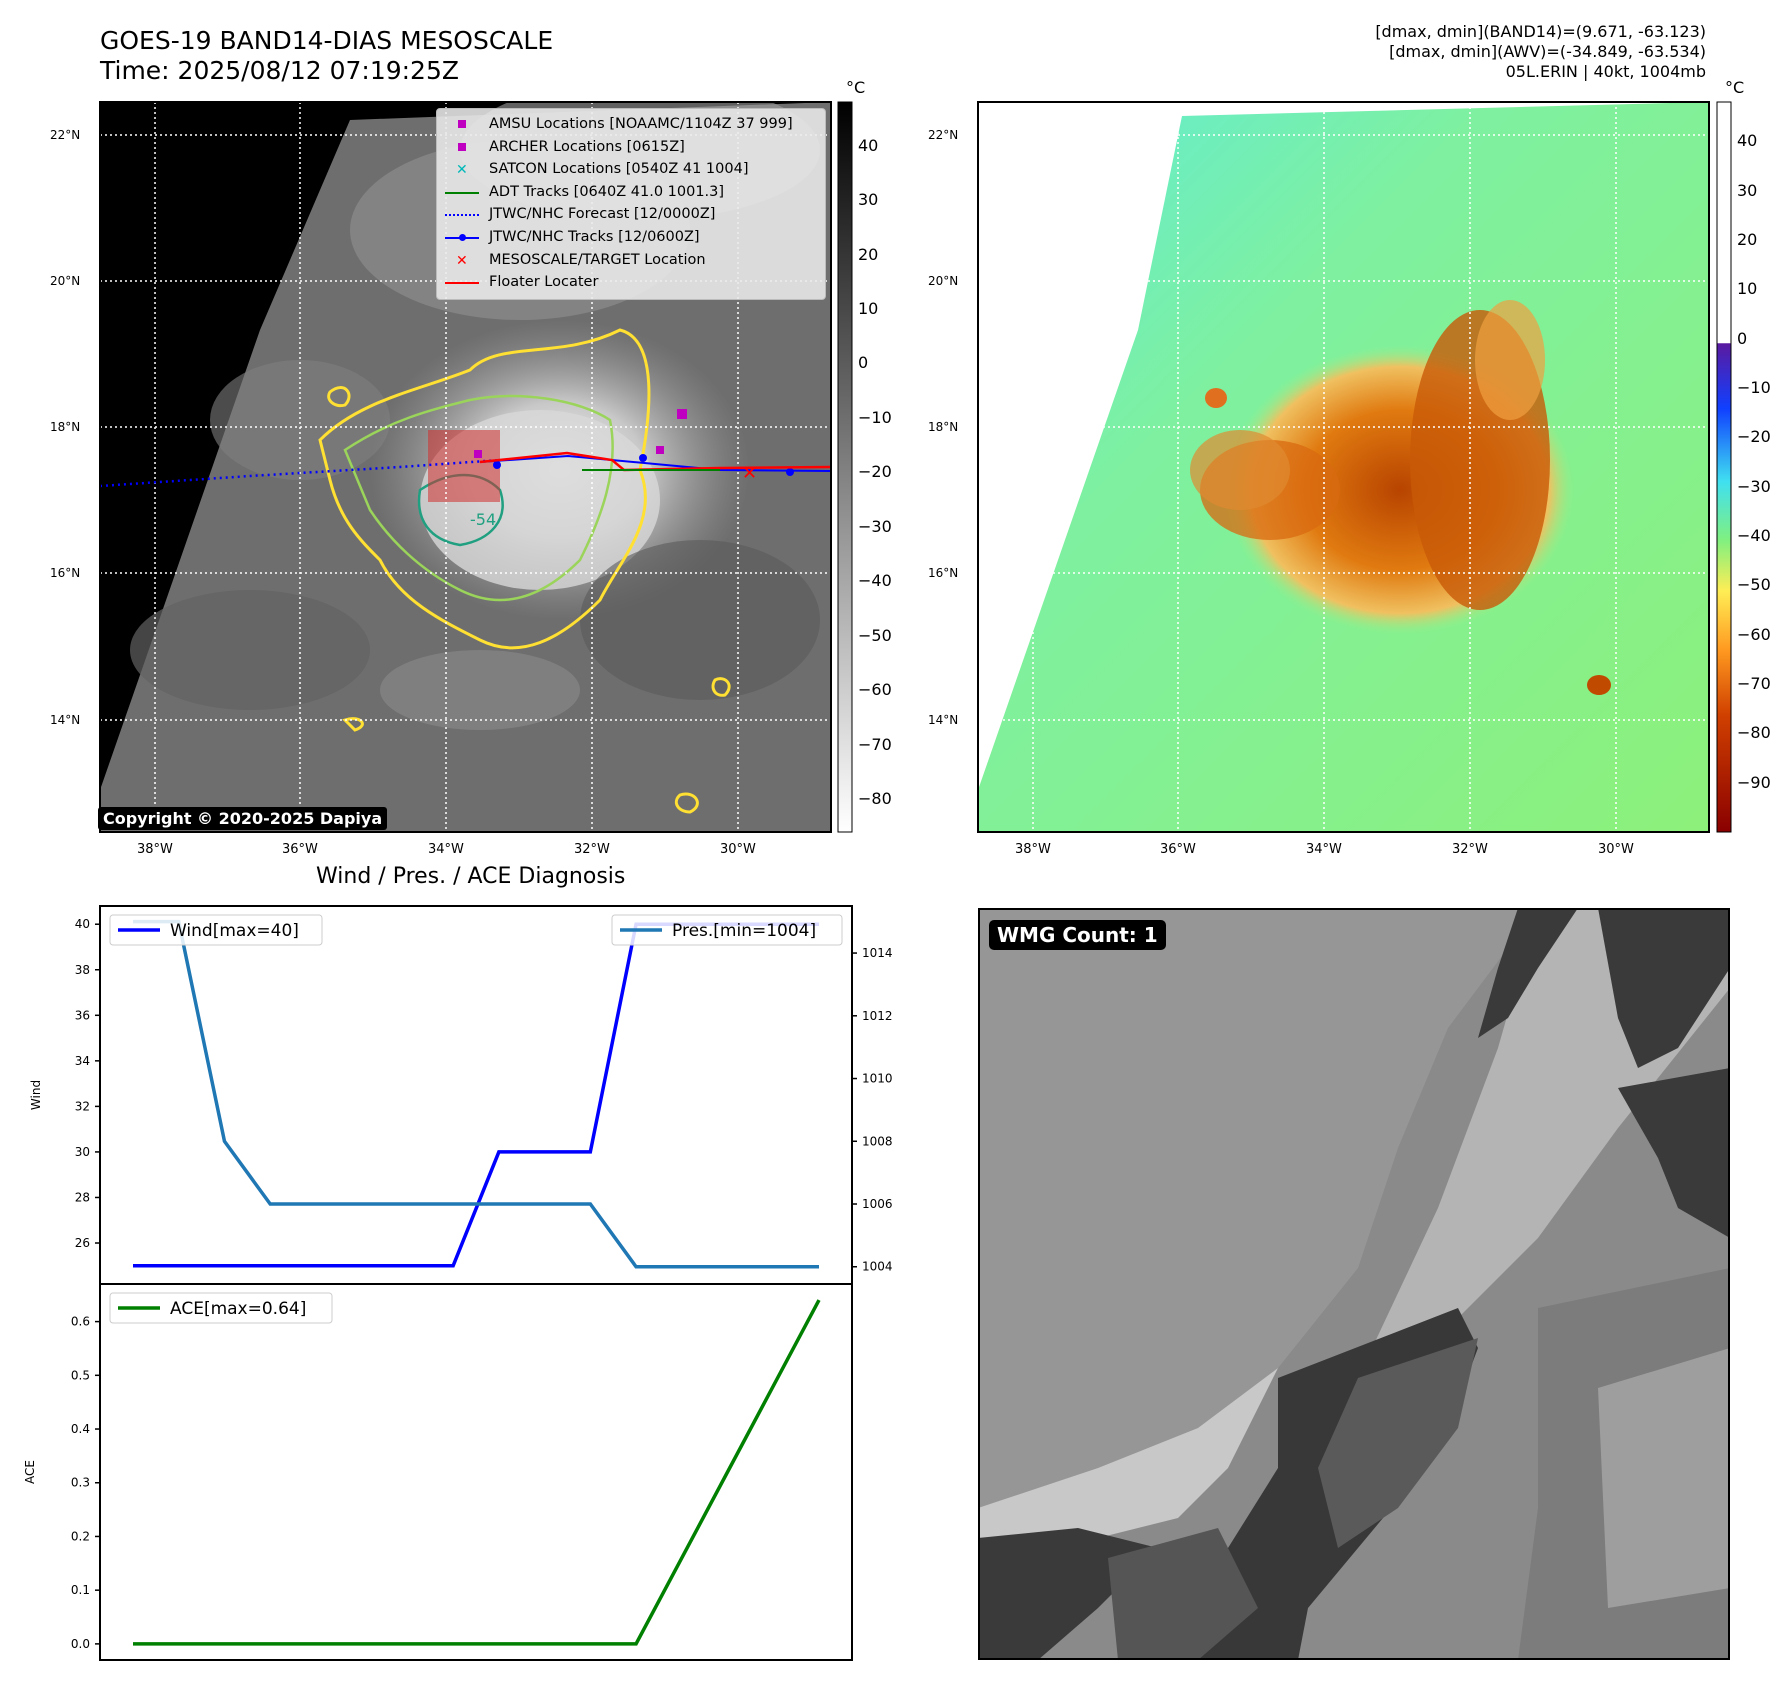 The width and height of the screenshot is (1792, 1690). I want to click on wind-legend-label: Wind[max=40], so click(234, 931).